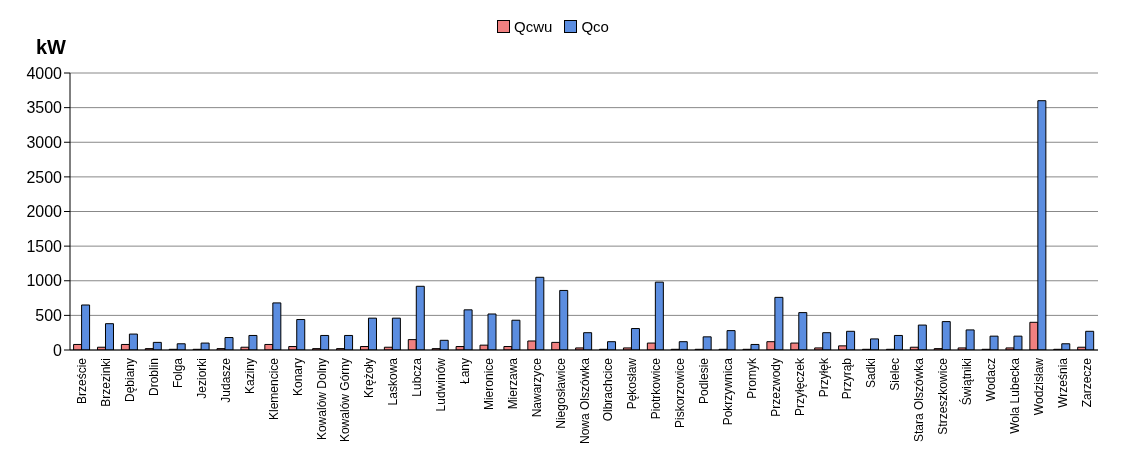 This screenshot has height=470, width=1124. What do you see at coordinates (106, 382) in the screenshot?
I see `x-tick-label: Brzezinki` at bounding box center [106, 382].